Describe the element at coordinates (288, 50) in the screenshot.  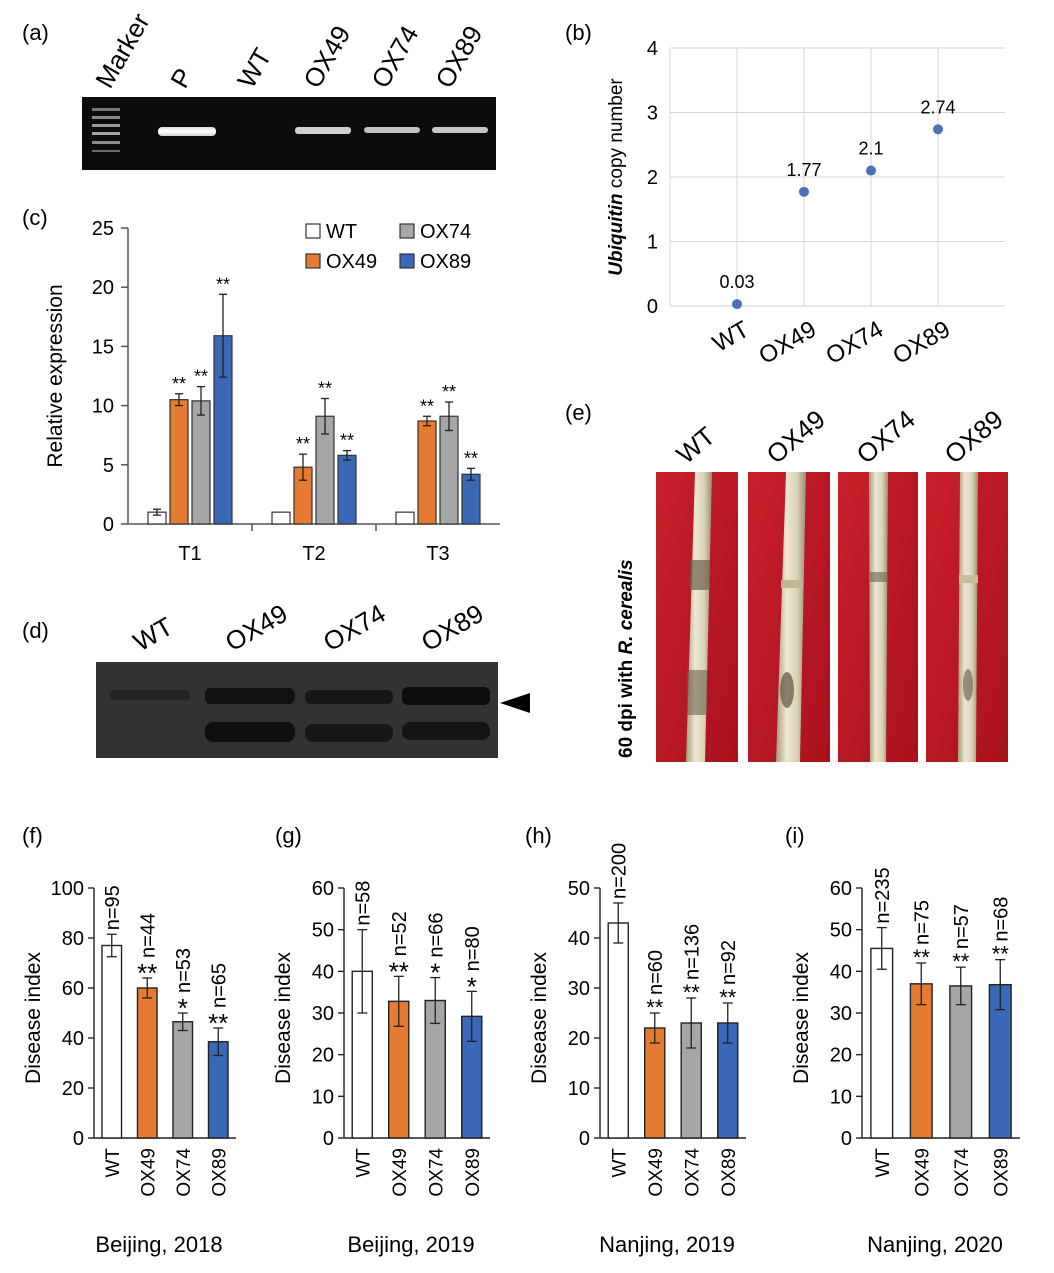
I see `gel-a-lane-labels: Marker P WT OX49 OX74 OX89` at that location.